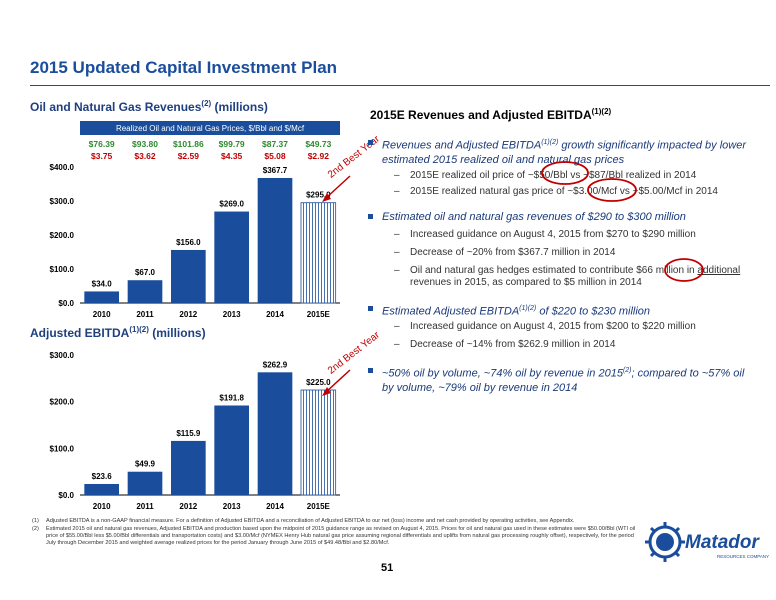 The width and height of the screenshot is (776, 600). Describe the element at coordinates (179, 333) in the screenshot. I see `ebitda-title-units: (millions)` at that location.